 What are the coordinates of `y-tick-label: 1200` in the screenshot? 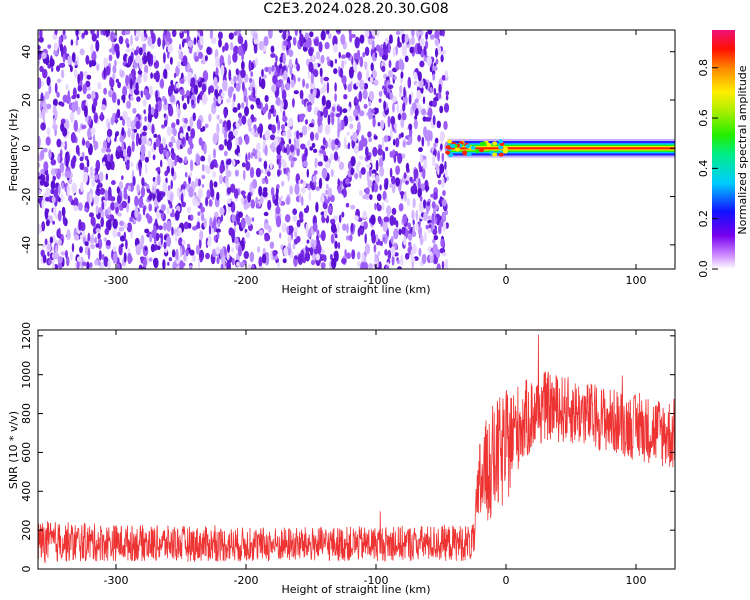 It's located at (26, 336).